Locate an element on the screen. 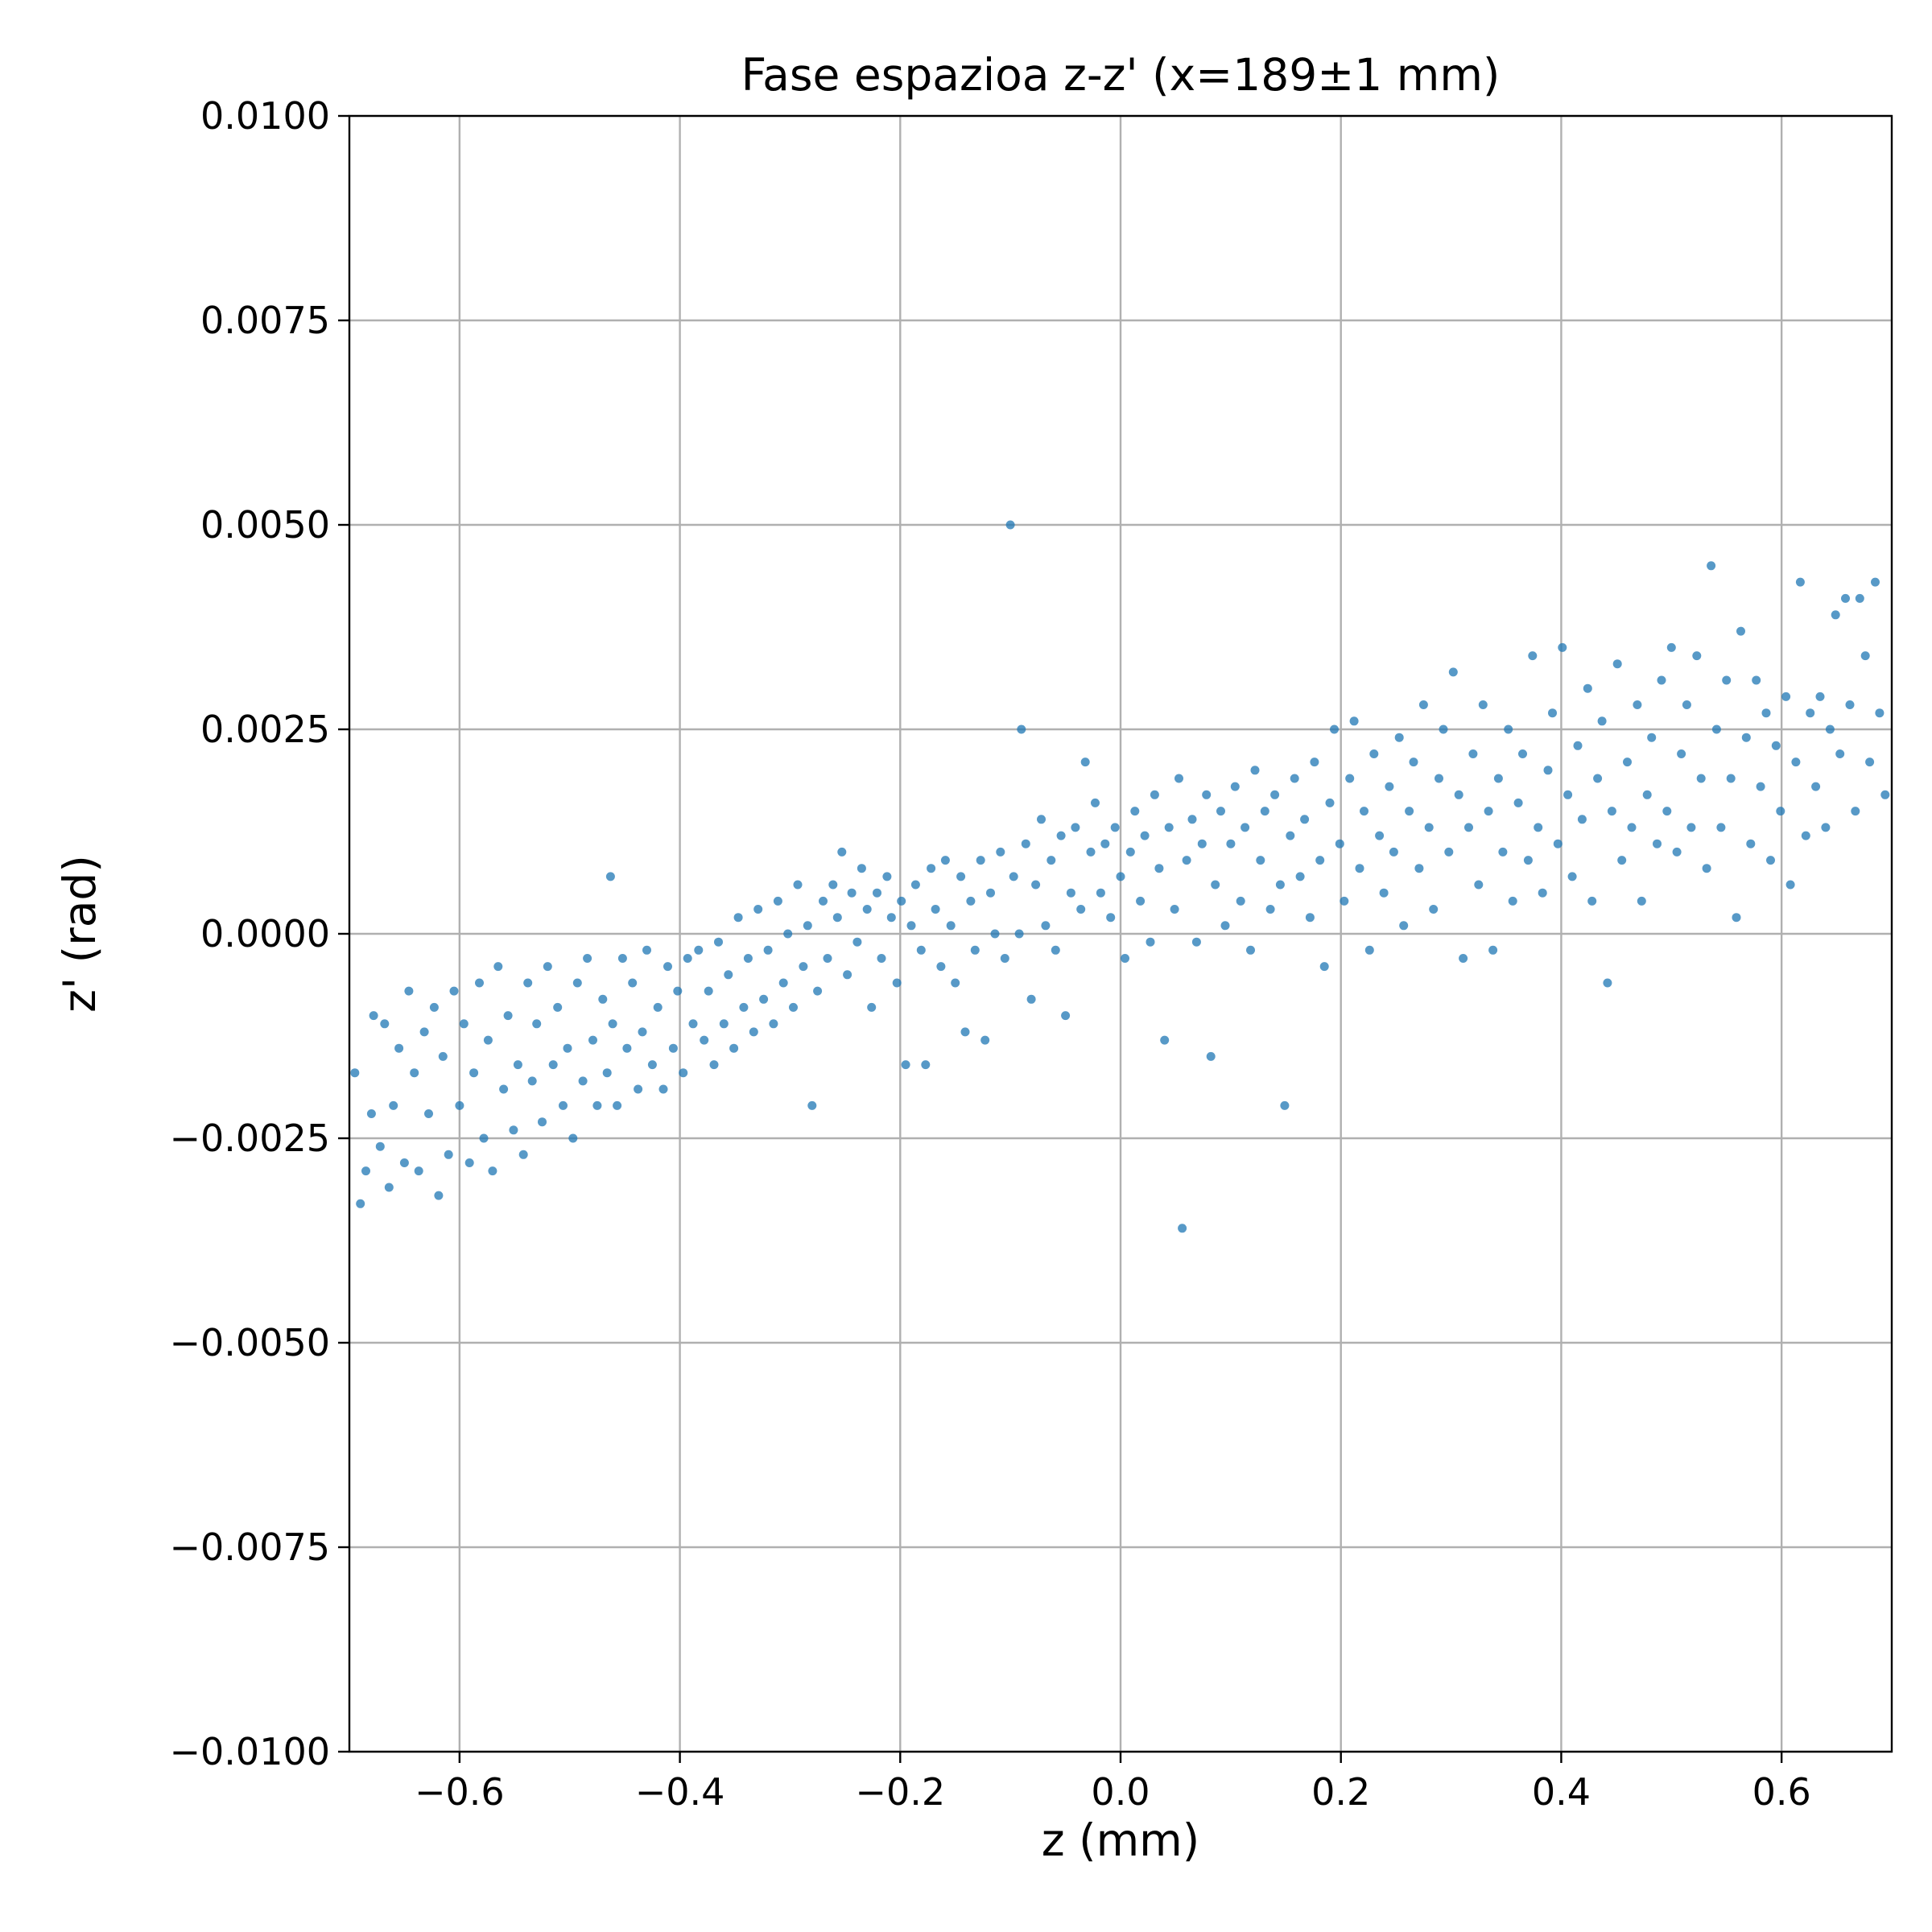  x-tick-label: 0.6 is located at coordinates (1781, 1792).